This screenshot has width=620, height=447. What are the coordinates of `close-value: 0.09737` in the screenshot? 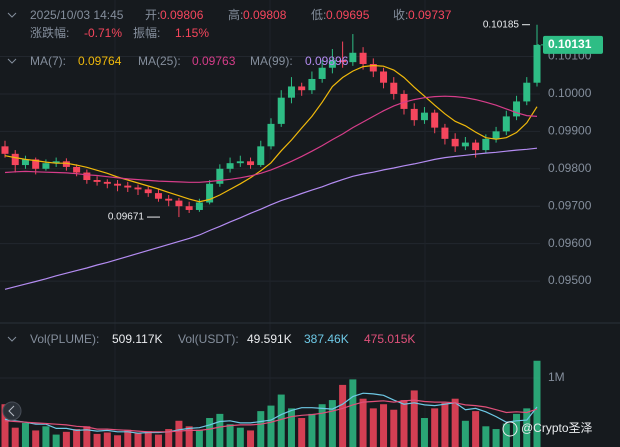 It's located at (430, 15).